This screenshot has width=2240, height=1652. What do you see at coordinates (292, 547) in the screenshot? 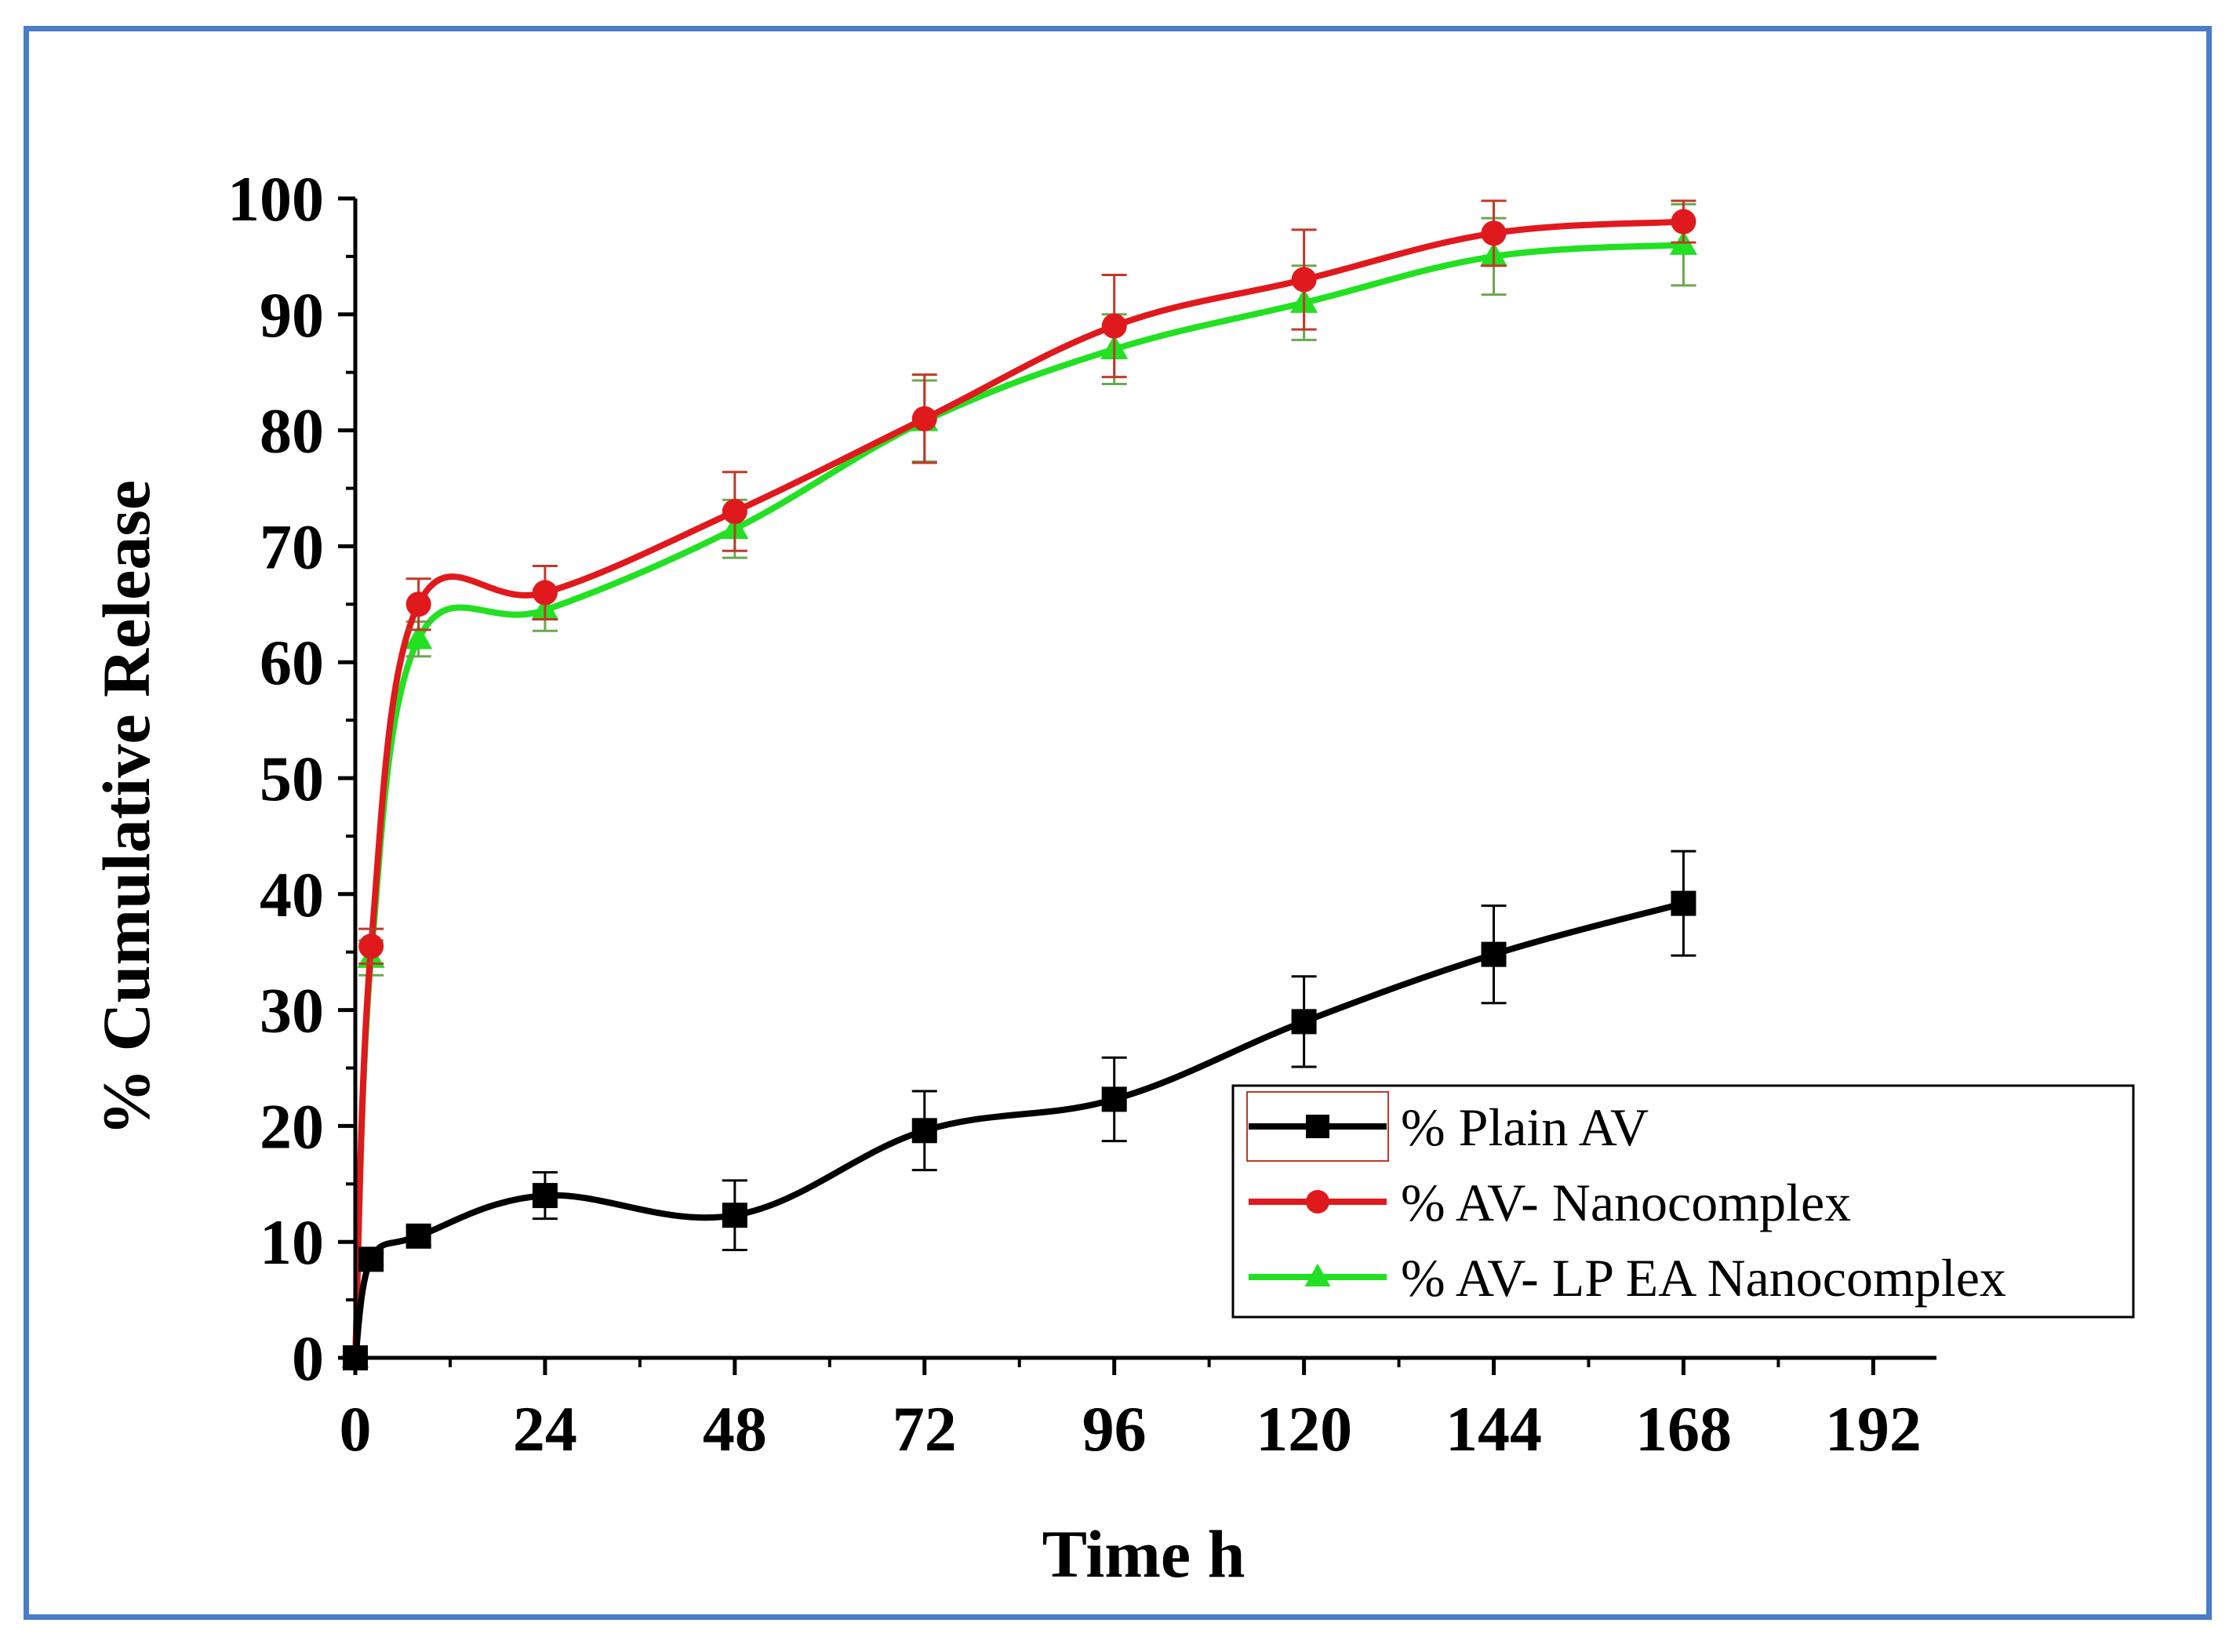
I see `y-tick-label: 70` at bounding box center [292, 547].